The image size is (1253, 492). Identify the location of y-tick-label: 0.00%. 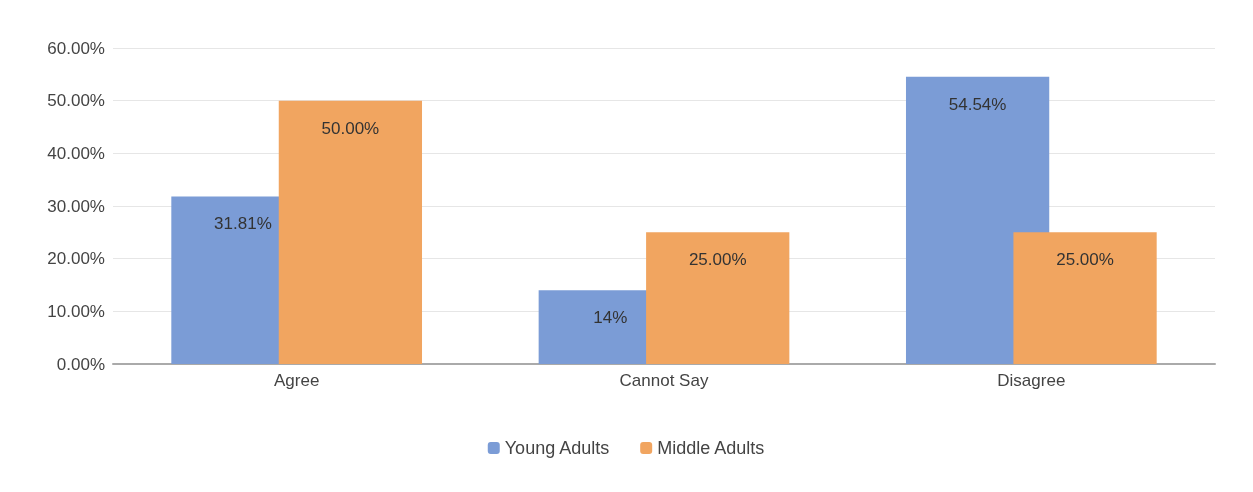
(80, 364).